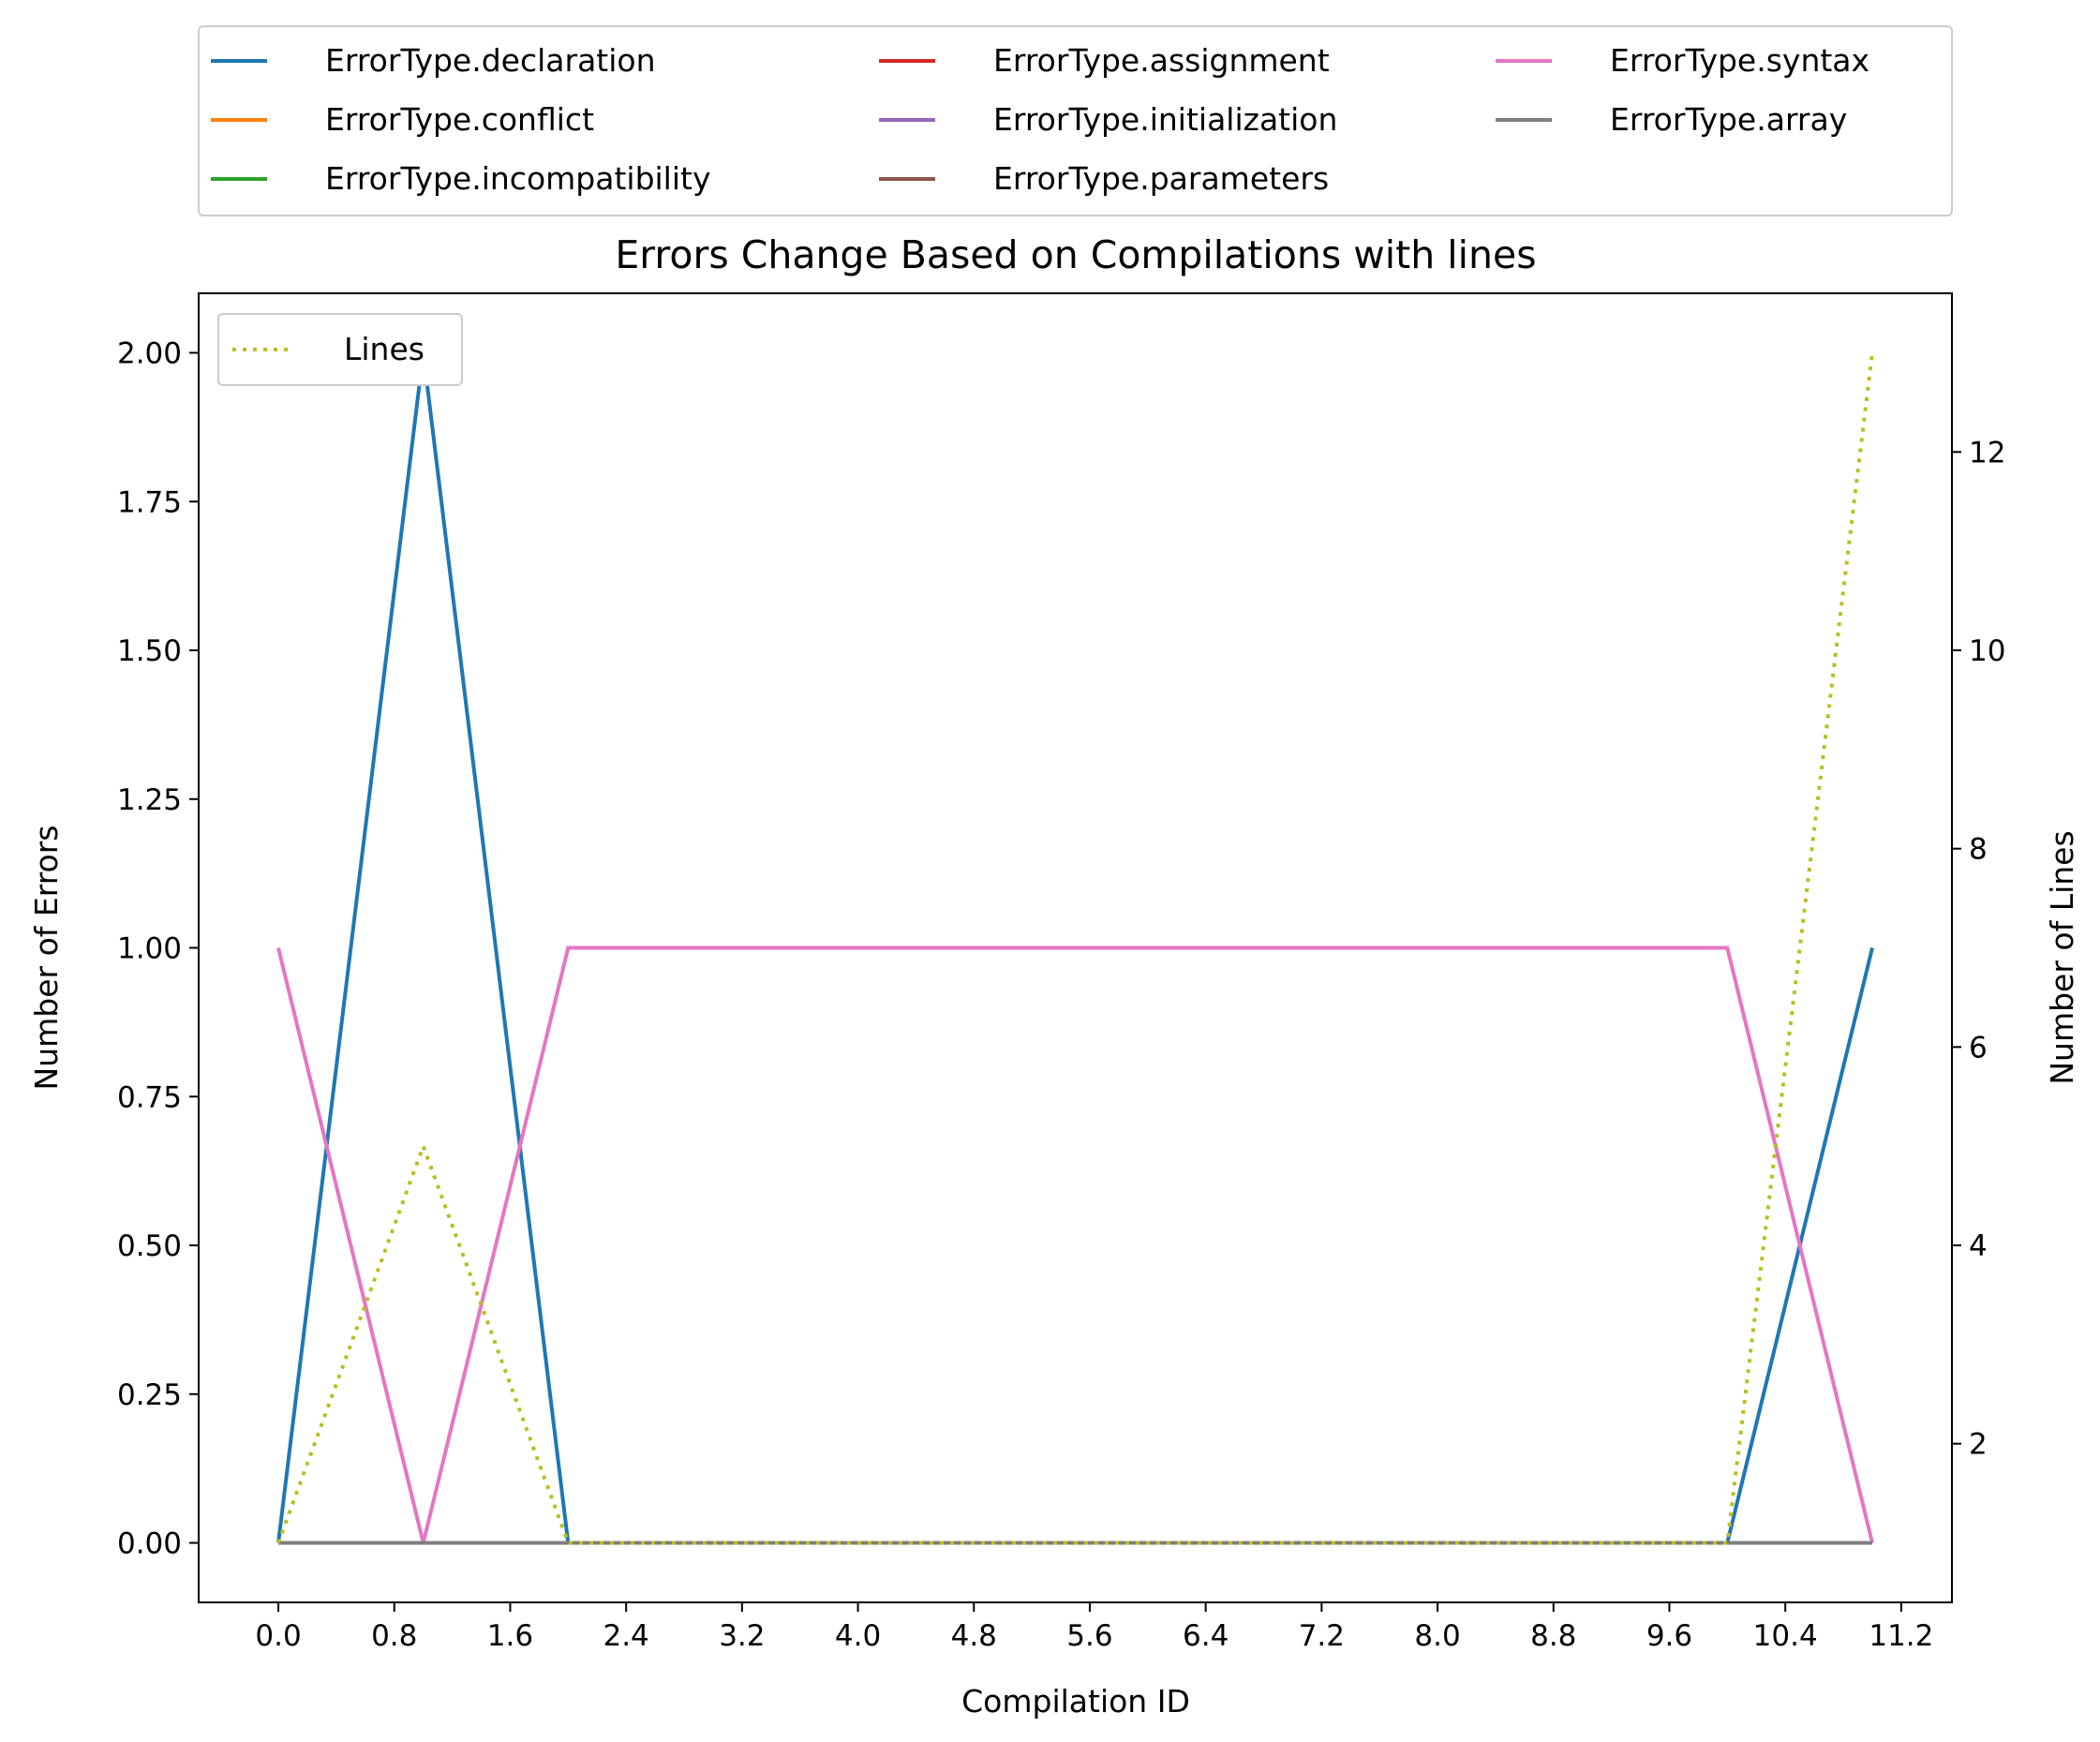 The width and height of the screenshot is (2100, 1742). What do you see at coordinates (1075, 1701) in the screenshot?
I see `x-axis-label: Compilation ID` at bounding box center [1075, 1701].